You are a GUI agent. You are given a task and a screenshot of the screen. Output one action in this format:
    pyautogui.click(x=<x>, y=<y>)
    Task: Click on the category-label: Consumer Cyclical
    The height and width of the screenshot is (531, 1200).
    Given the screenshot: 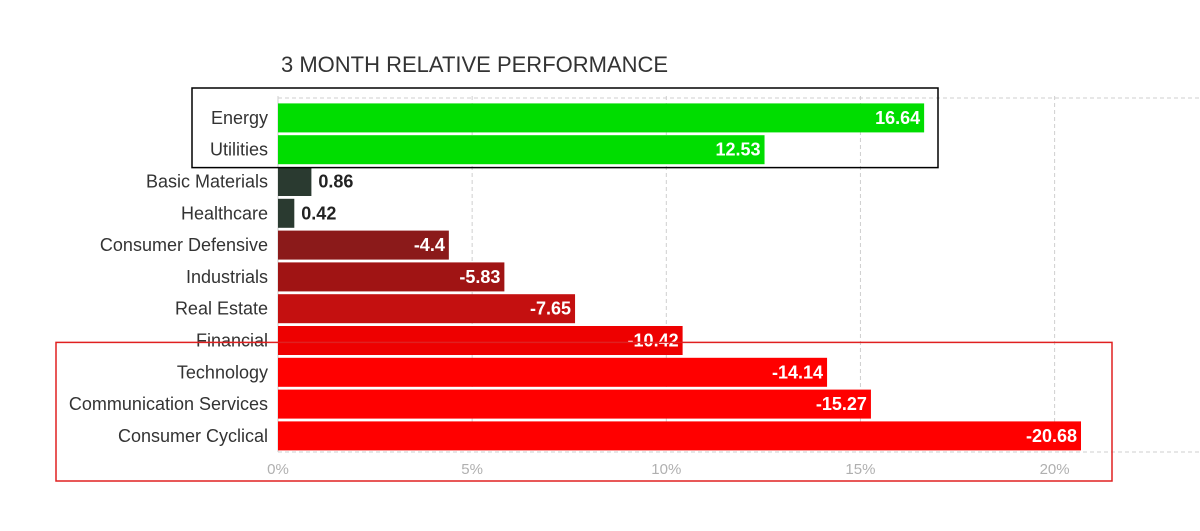 What is the action you would take?
    pyautogui.click(x=193, y=436)
    